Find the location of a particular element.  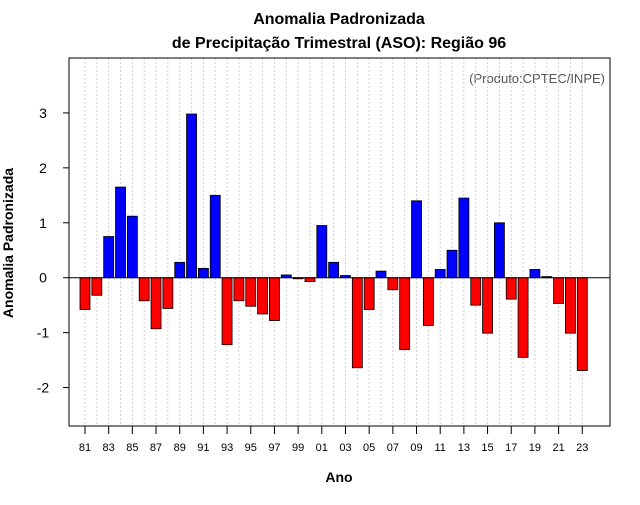

y-tick-label: 0 is located at coordinates (43, 278).